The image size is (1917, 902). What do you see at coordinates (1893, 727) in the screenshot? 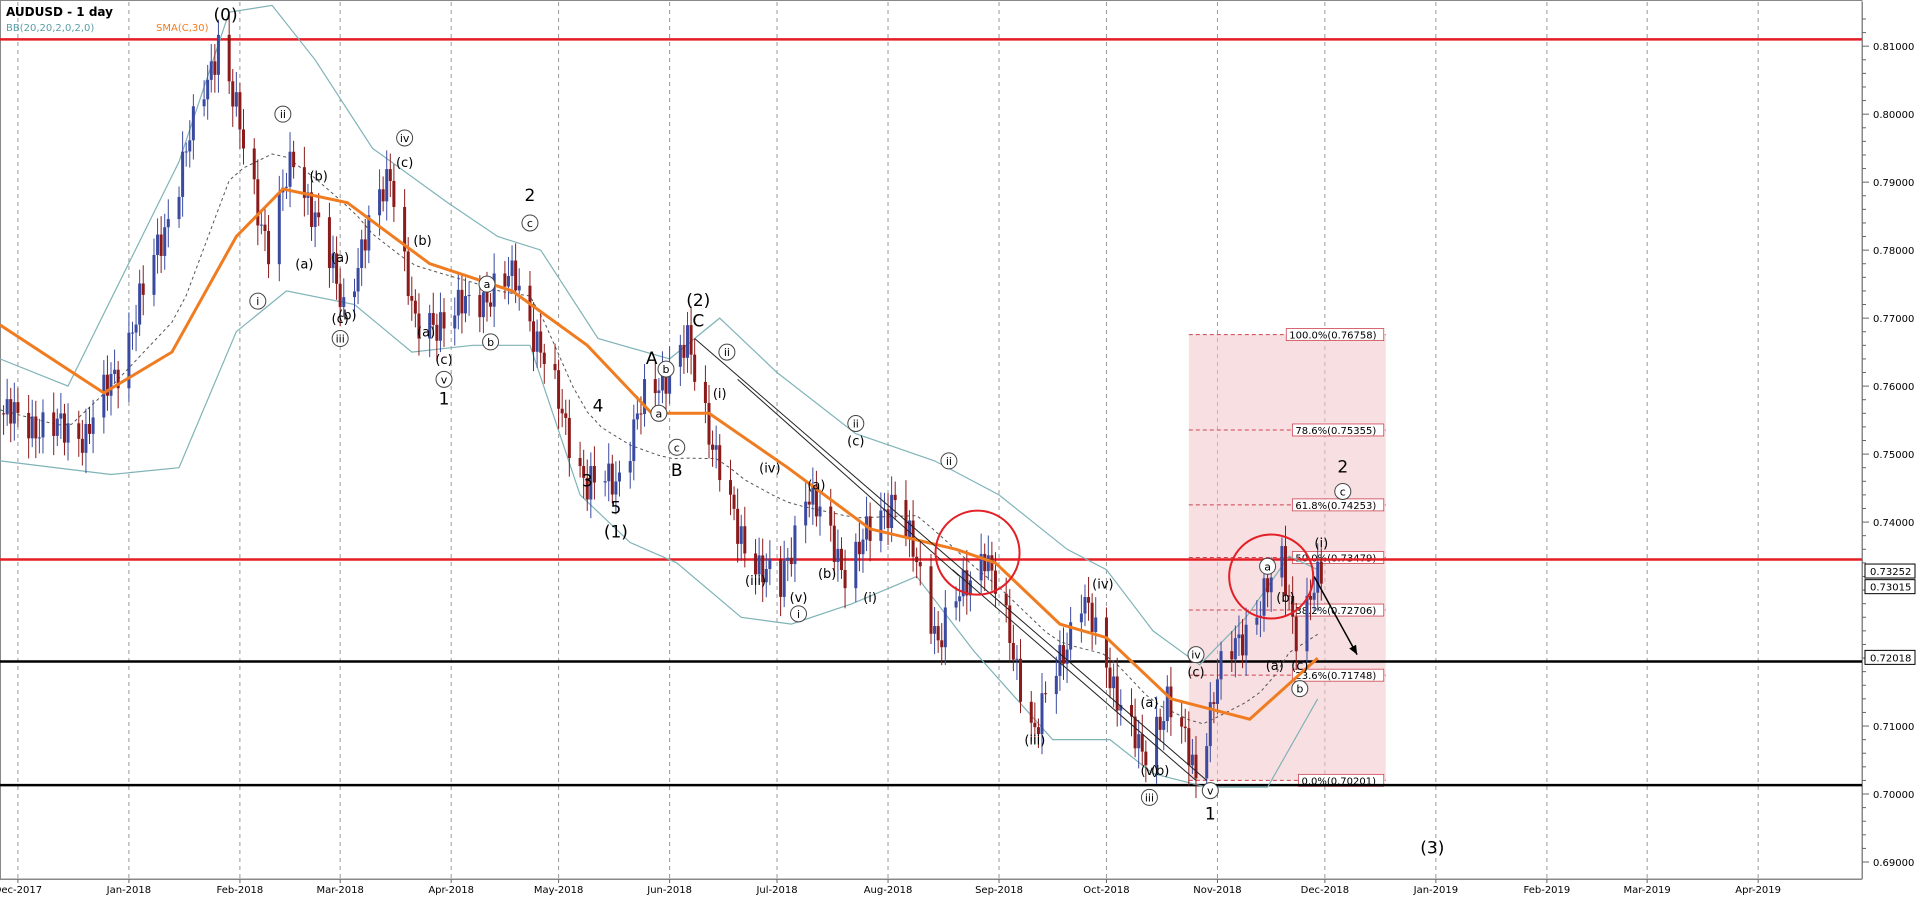
I see `y-tick-label: 0.71000` at bounding box center [1893, 727].